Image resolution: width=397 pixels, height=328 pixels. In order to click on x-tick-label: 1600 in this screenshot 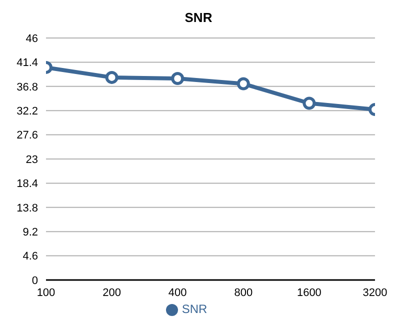, I will do `click(309, 292)`.